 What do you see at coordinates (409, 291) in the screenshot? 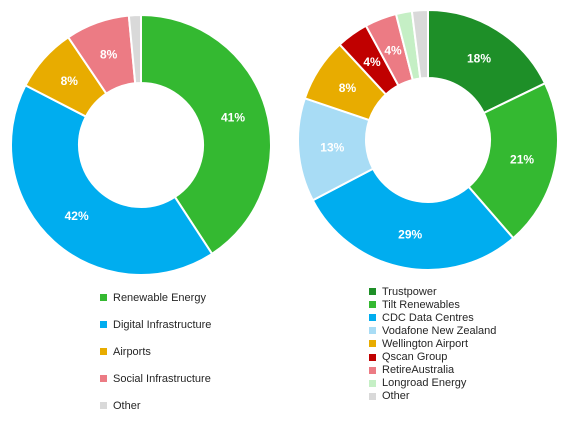
I see `legend-label: Trustpower` at bounding box center [409, 291].